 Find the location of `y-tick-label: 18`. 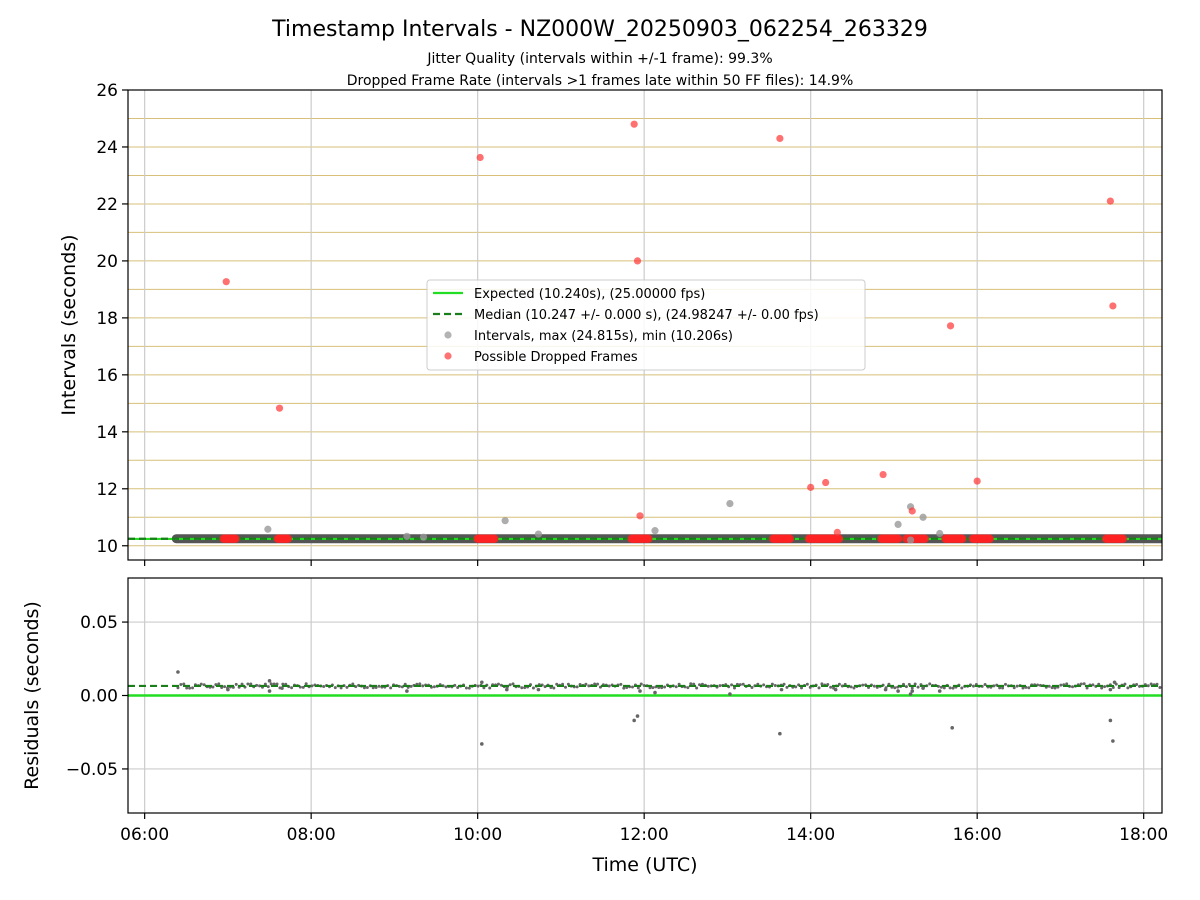

y-tick-label: 18 is located at coordinates (107, 319).